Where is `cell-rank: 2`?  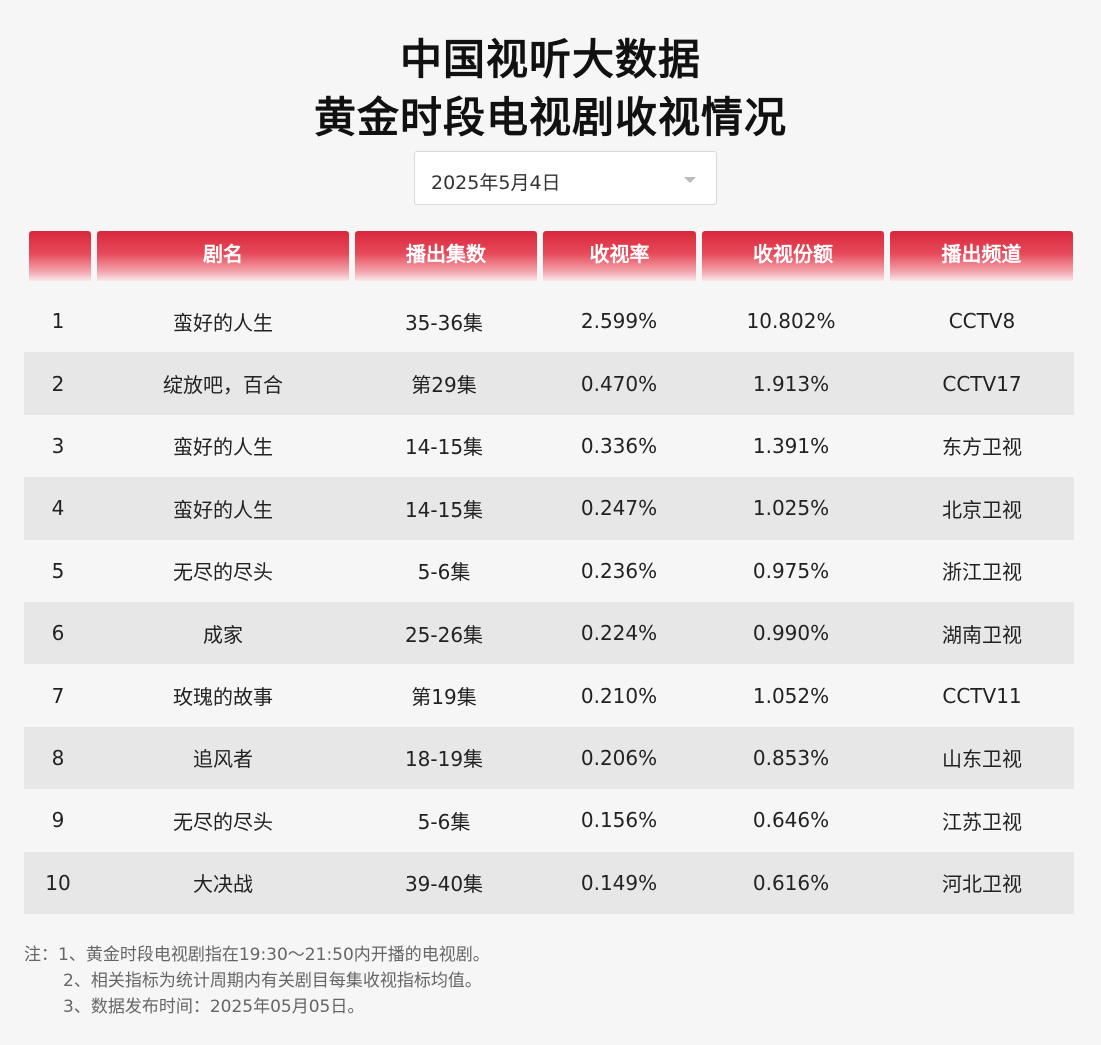 cell-rank: 2 is located at coordinates (58, 383).